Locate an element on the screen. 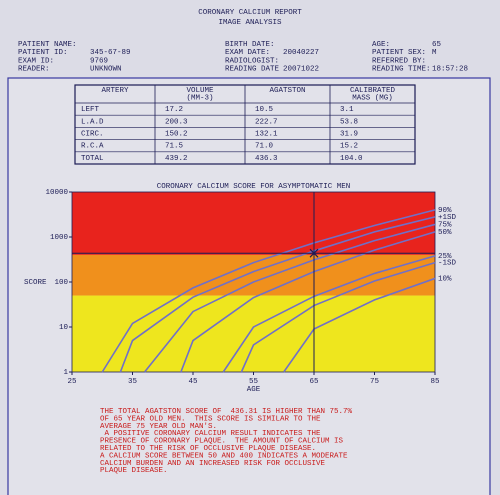  table-cell: 200.3 is located at coordinates (176, 122).